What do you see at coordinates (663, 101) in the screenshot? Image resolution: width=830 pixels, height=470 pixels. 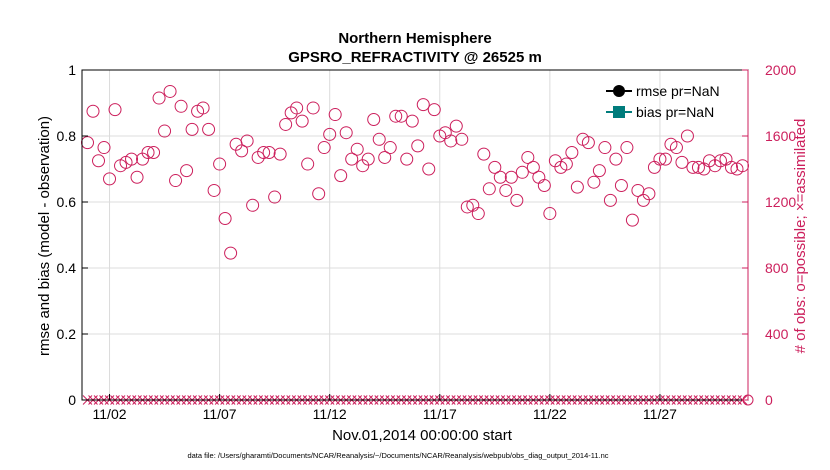 I see `legend: rmse pr=NaN bias pr=NaN` at bounding box center [663, 101].